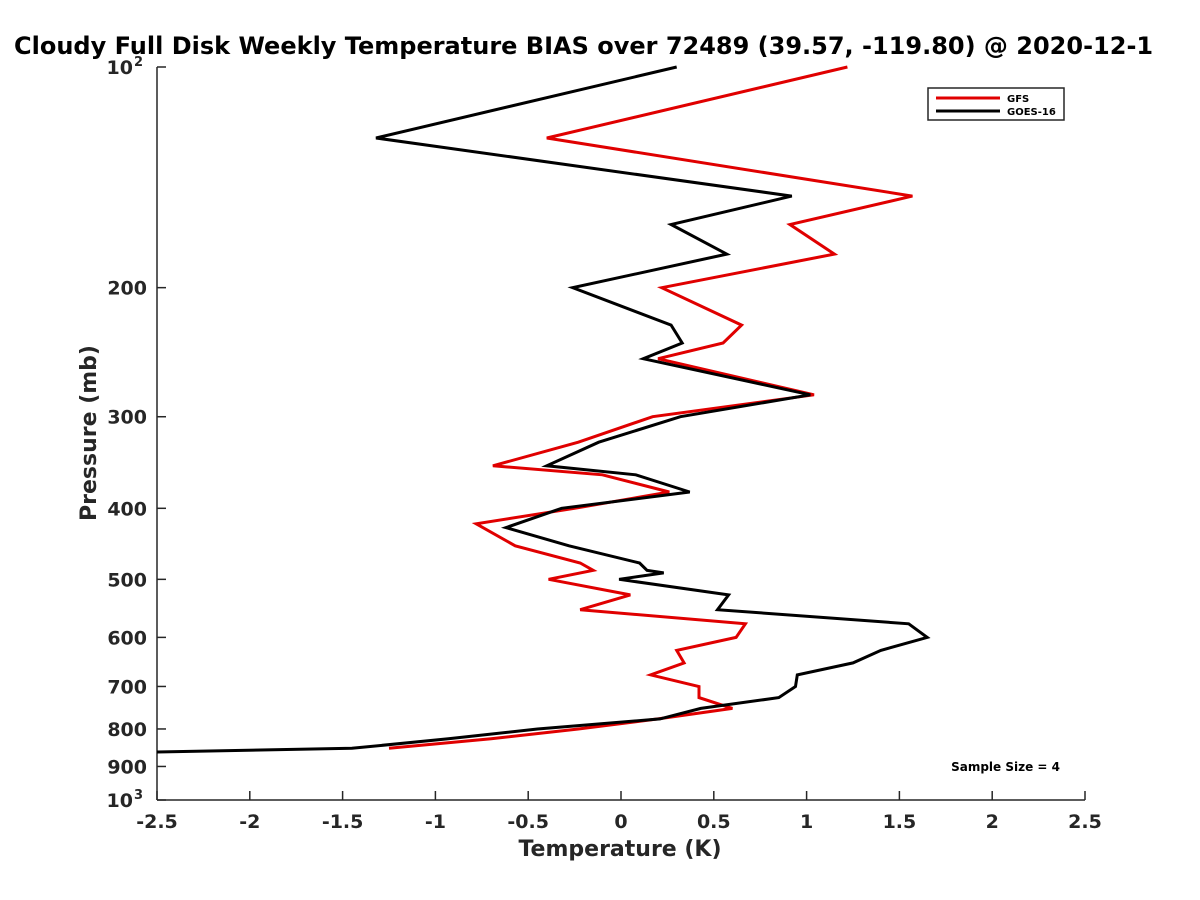 The height and width of the screenshot is (900, 1200). What do you see at coordinates (1085, 822) in the screenshot?
I see `x-tick-label: 2.5` at bounding box center [1085, 822].